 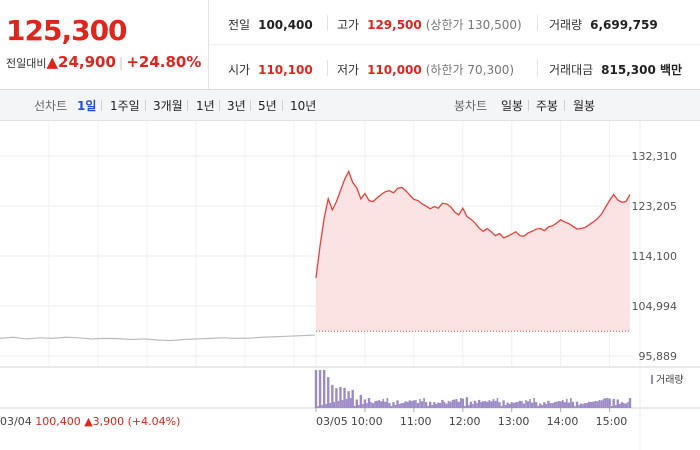 I want to click on stat-open-value: 110,100, so click(x=285, y=70).